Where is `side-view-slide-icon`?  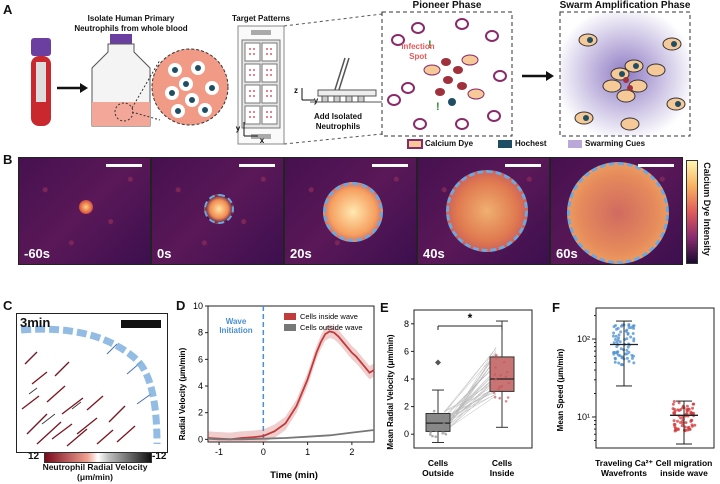 side-view-slide-icon is located at coordinates (347, 96).